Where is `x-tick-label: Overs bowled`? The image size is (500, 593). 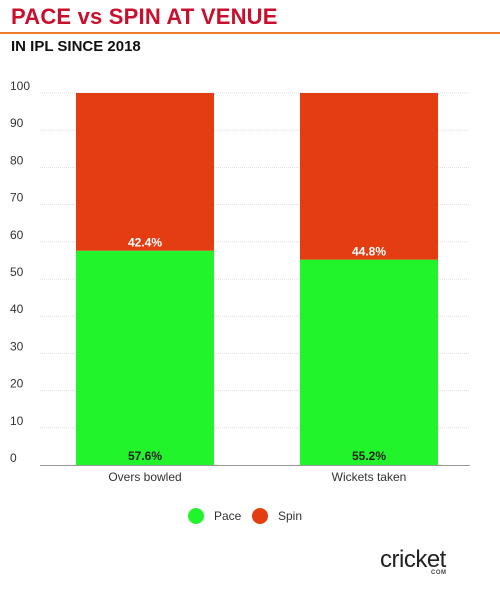
x-tick-label: Overs bowled is located at coordinates (144, 477).